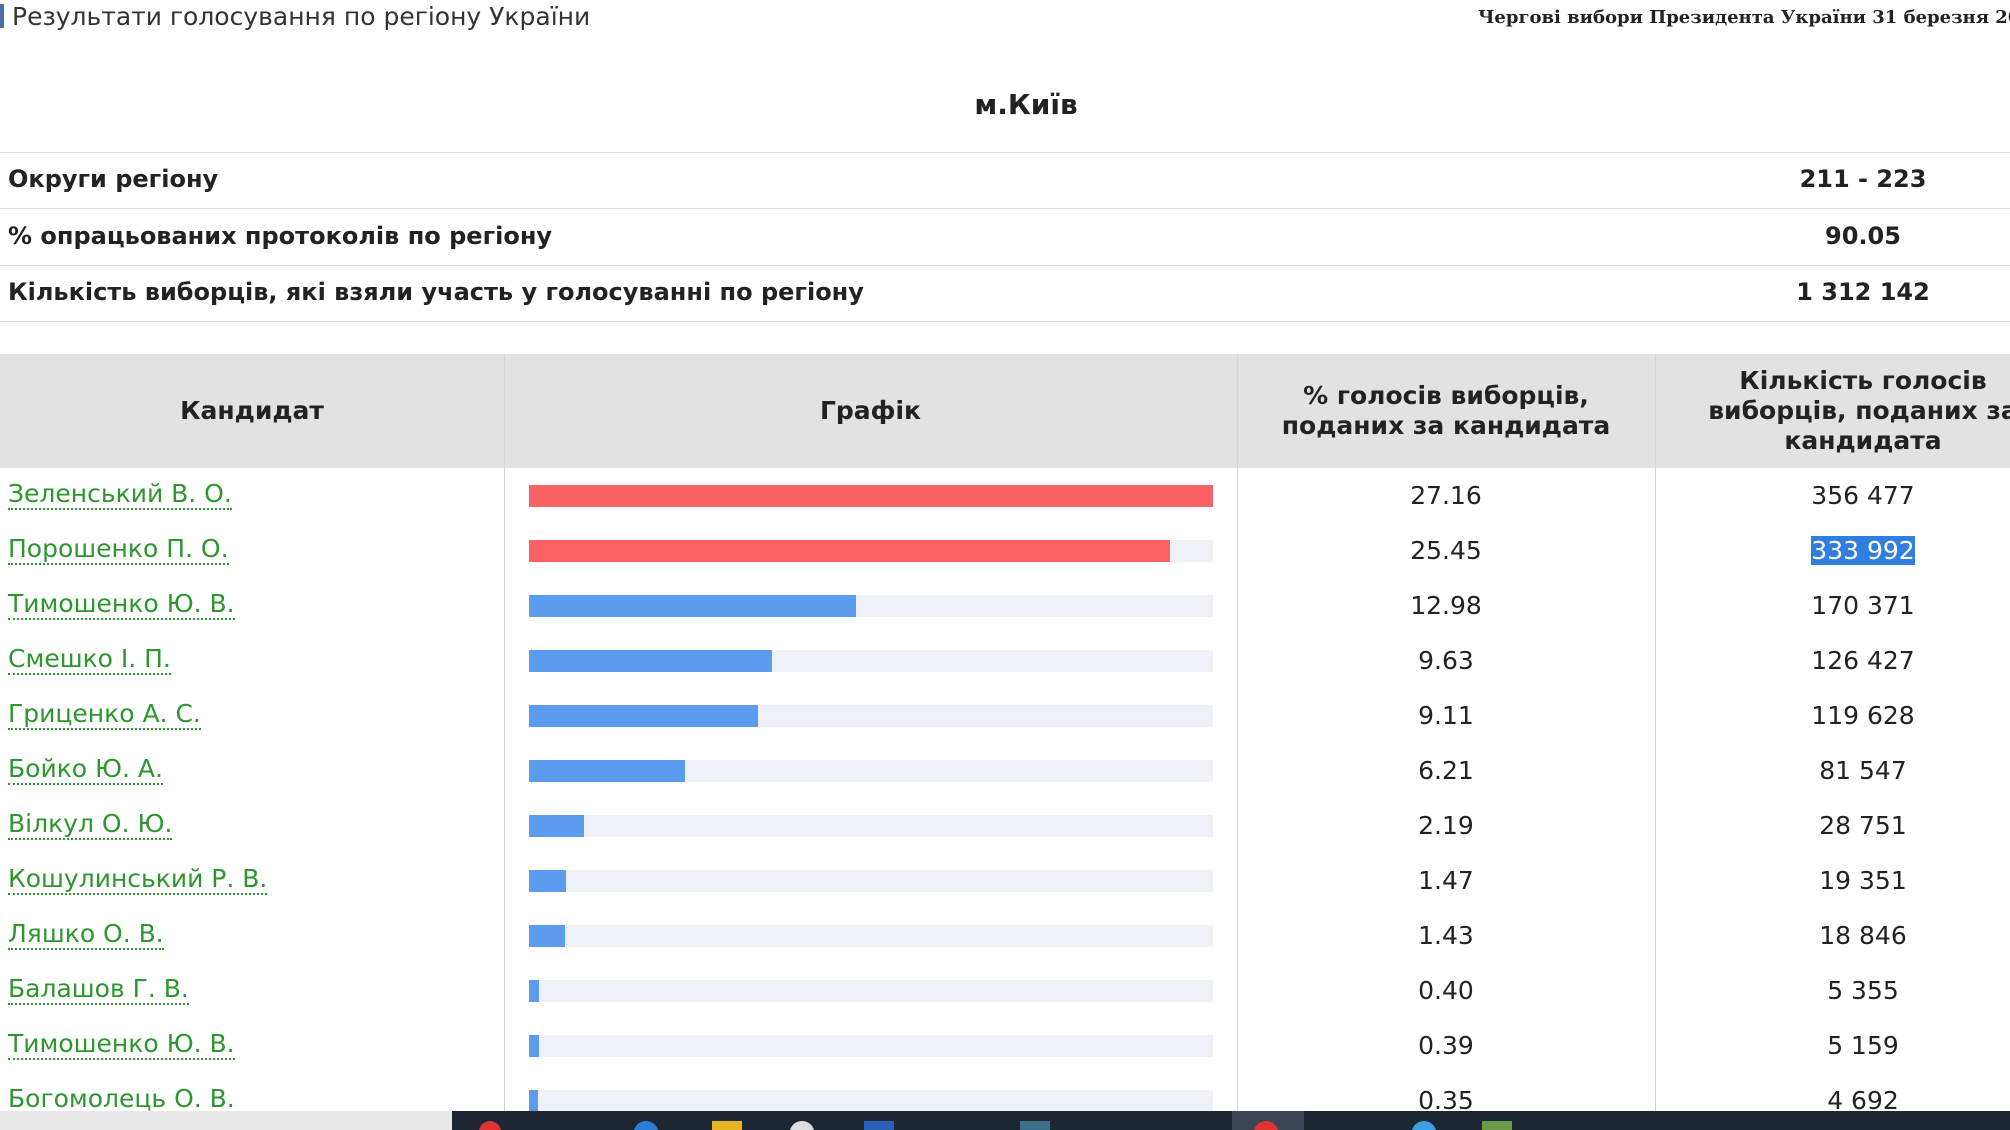  What do you see at coordinates (90, 824) in the screenshot?
I see `candidate-link: Вілкул О. Ю.` at bounding box center [90, 824].